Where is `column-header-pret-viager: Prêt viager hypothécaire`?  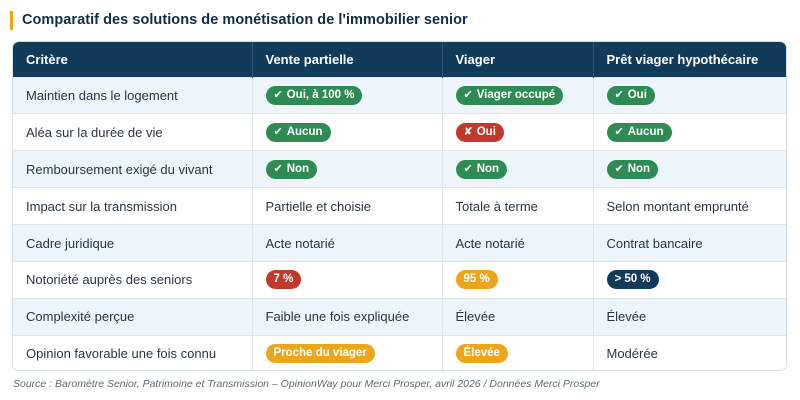 column-header-pret-viager: Prêt viager hypothécaire is located at coordinates (689, 59).